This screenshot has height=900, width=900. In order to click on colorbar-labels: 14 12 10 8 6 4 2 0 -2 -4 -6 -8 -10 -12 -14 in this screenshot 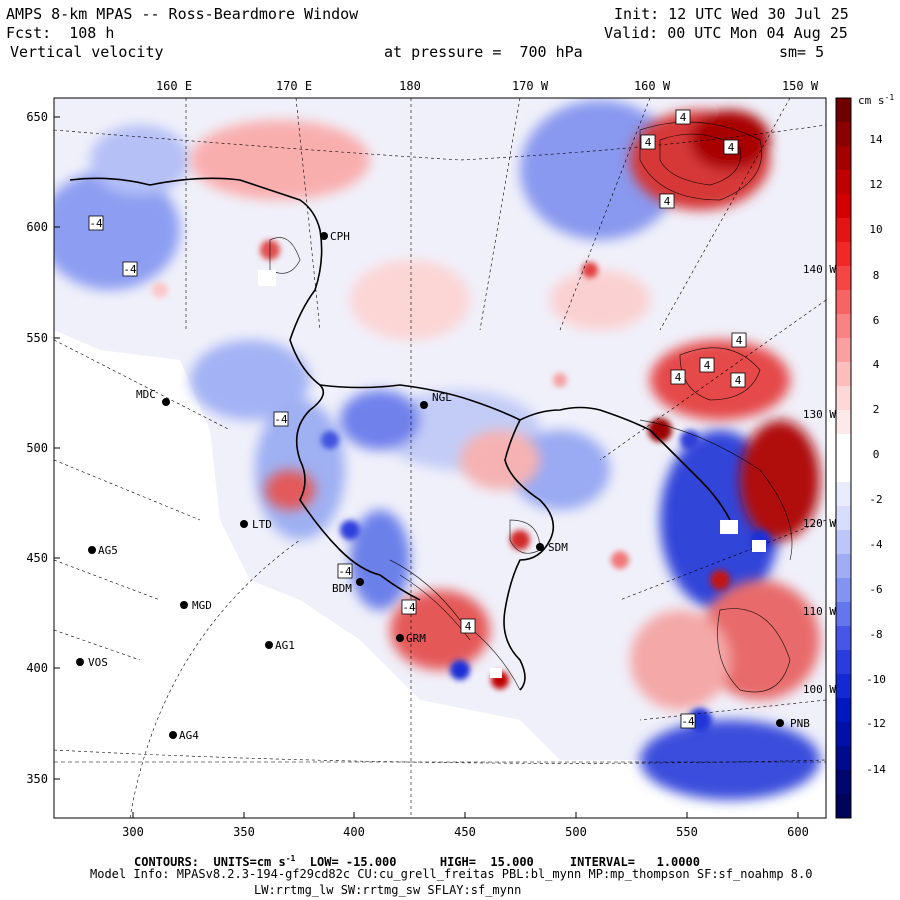, I will do `click(876, 454)`.